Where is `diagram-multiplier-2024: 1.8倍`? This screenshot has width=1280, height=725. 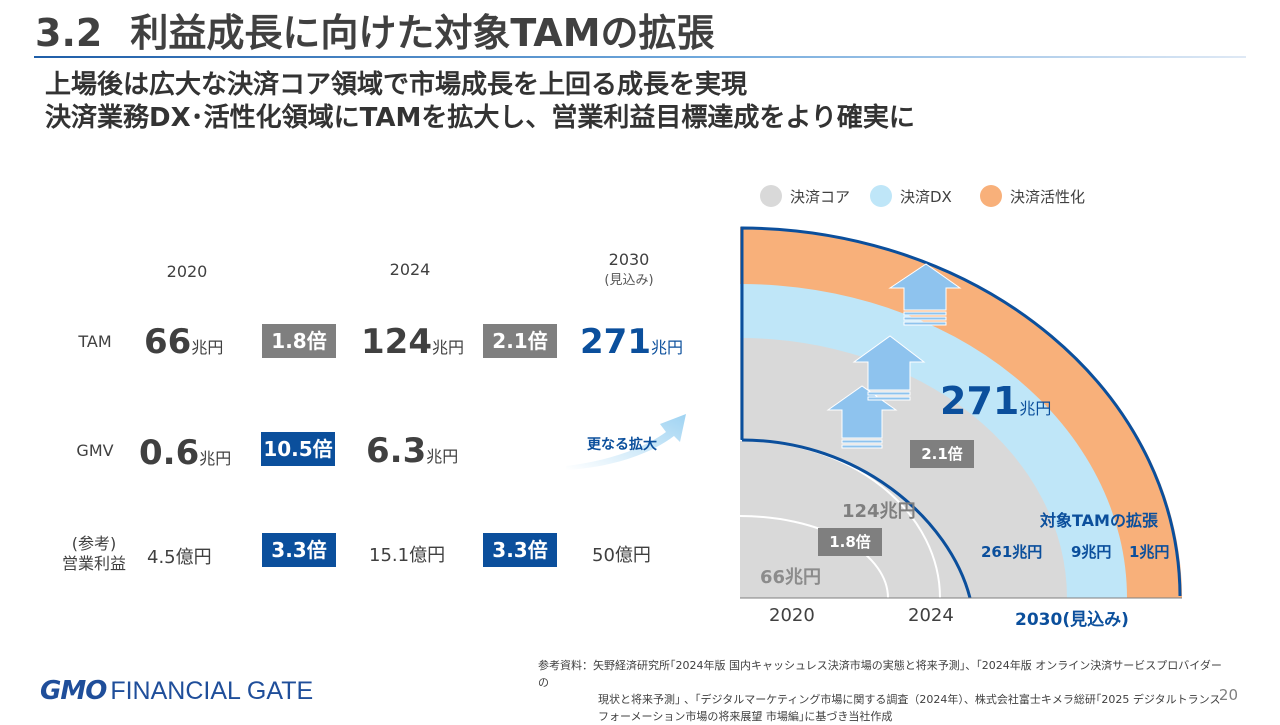 diagram-multiplier-2024: 1.8倍 is located at coordinates (850, 542).